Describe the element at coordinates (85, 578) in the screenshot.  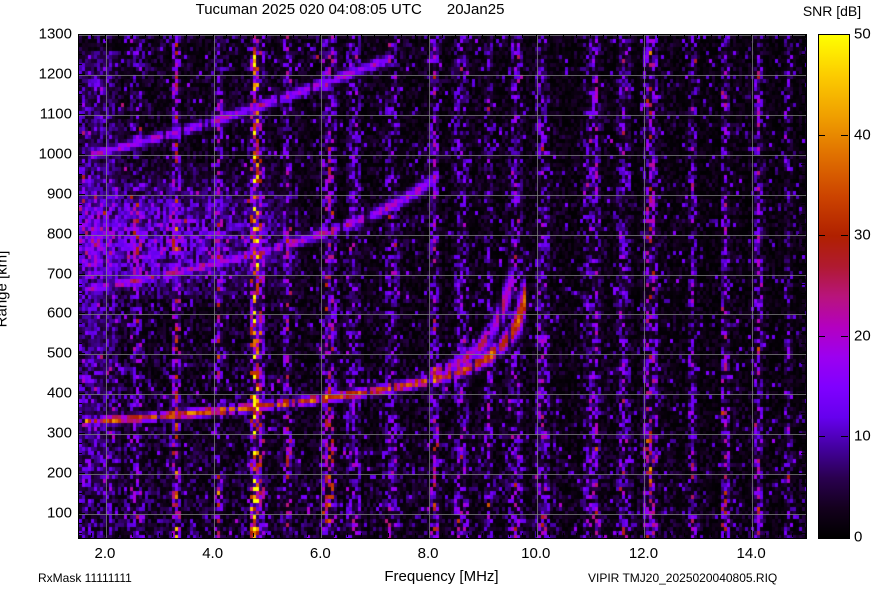
I see `rxmask-label: RxMask 11111111` at that location.